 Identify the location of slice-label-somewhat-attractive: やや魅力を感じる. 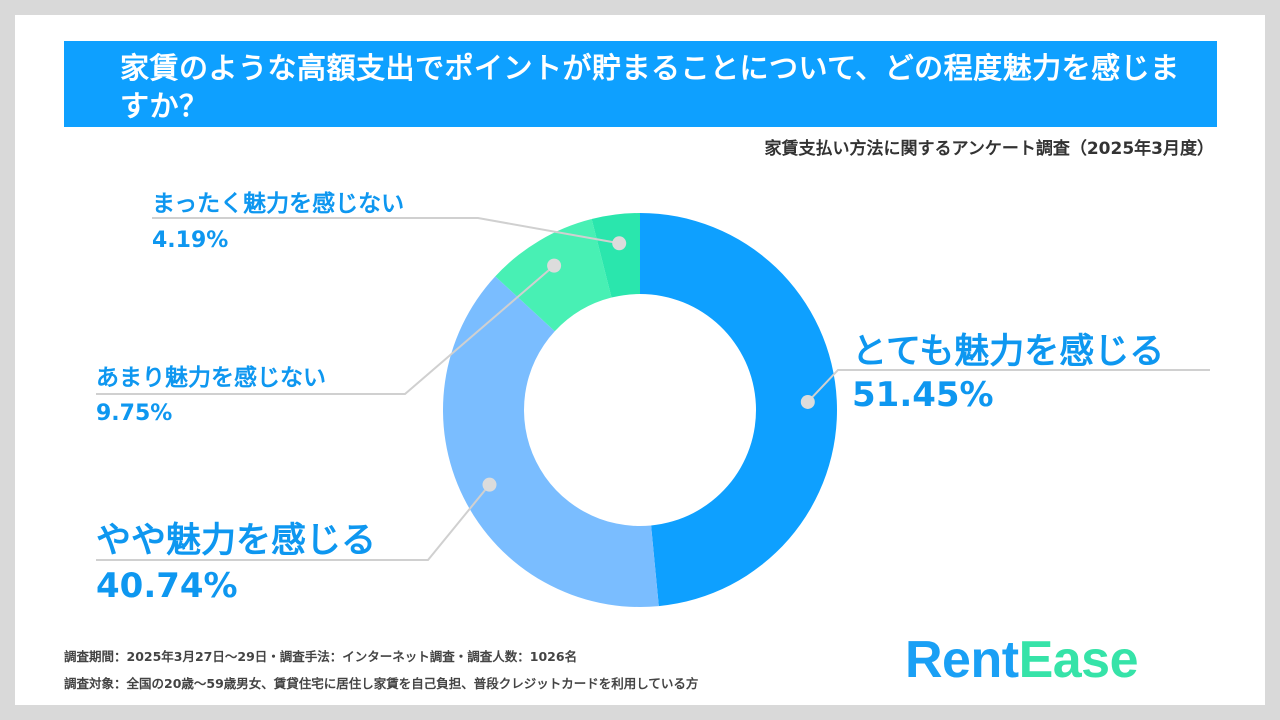
(236, 541).